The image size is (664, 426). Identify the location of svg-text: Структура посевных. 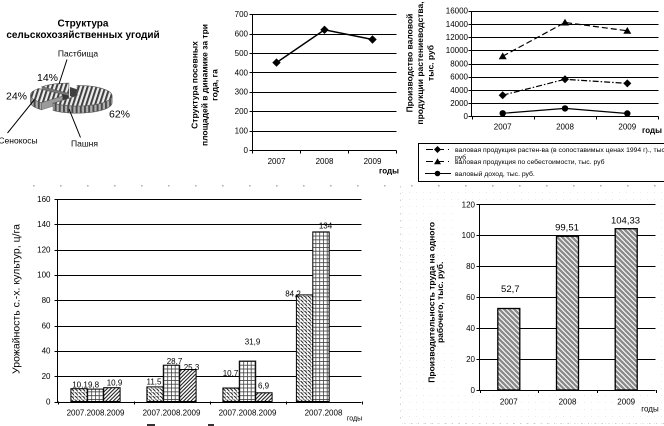
(195, 85).